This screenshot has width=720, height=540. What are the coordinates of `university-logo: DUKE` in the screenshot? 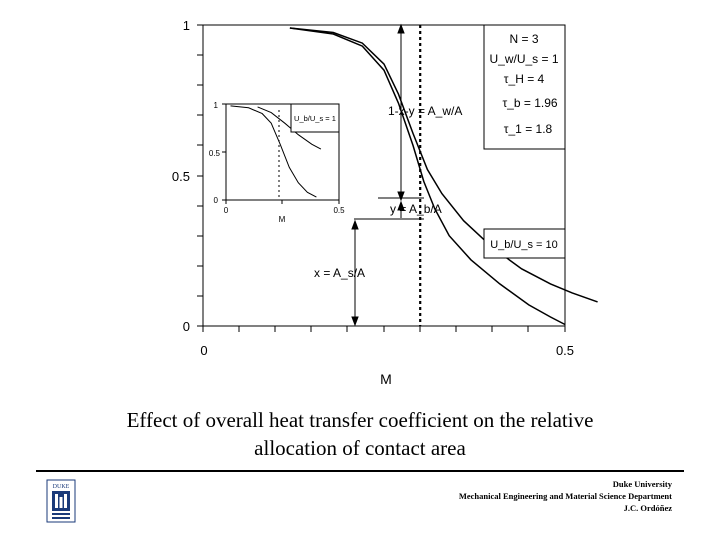 It's located at (61, 501).